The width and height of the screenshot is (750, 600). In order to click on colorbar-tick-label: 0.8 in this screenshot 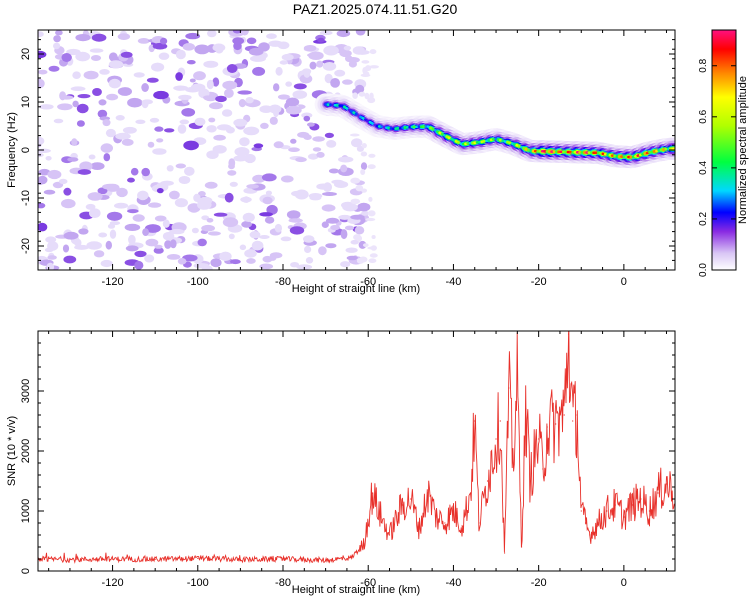, I will do `click(703, 65)`.